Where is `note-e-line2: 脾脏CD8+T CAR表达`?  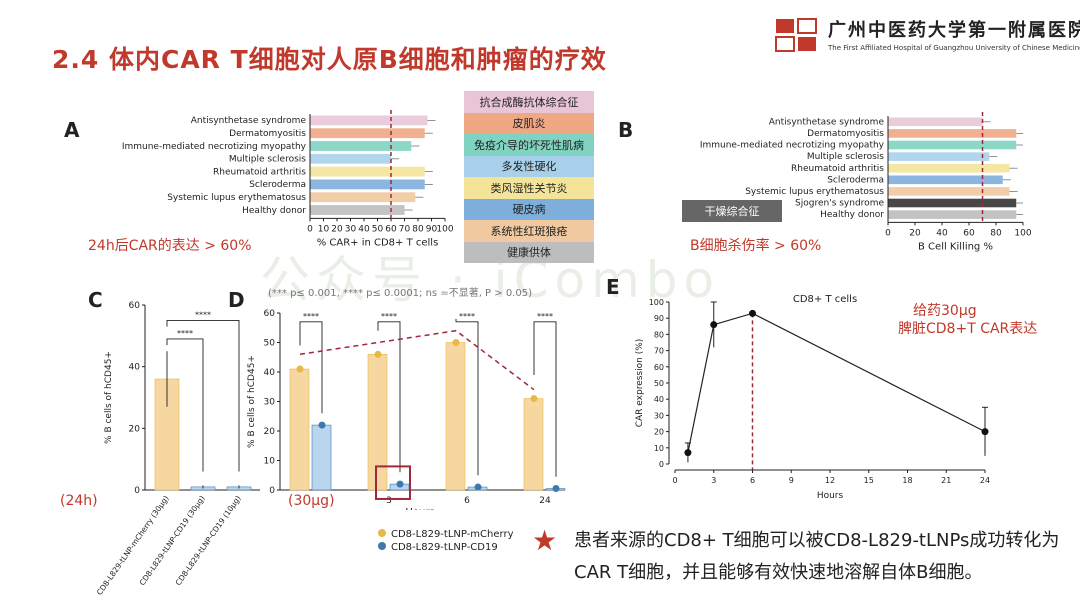 note-e-line2: 脾脏CD8+T CAR表达 is located at coordinates (968, 329).